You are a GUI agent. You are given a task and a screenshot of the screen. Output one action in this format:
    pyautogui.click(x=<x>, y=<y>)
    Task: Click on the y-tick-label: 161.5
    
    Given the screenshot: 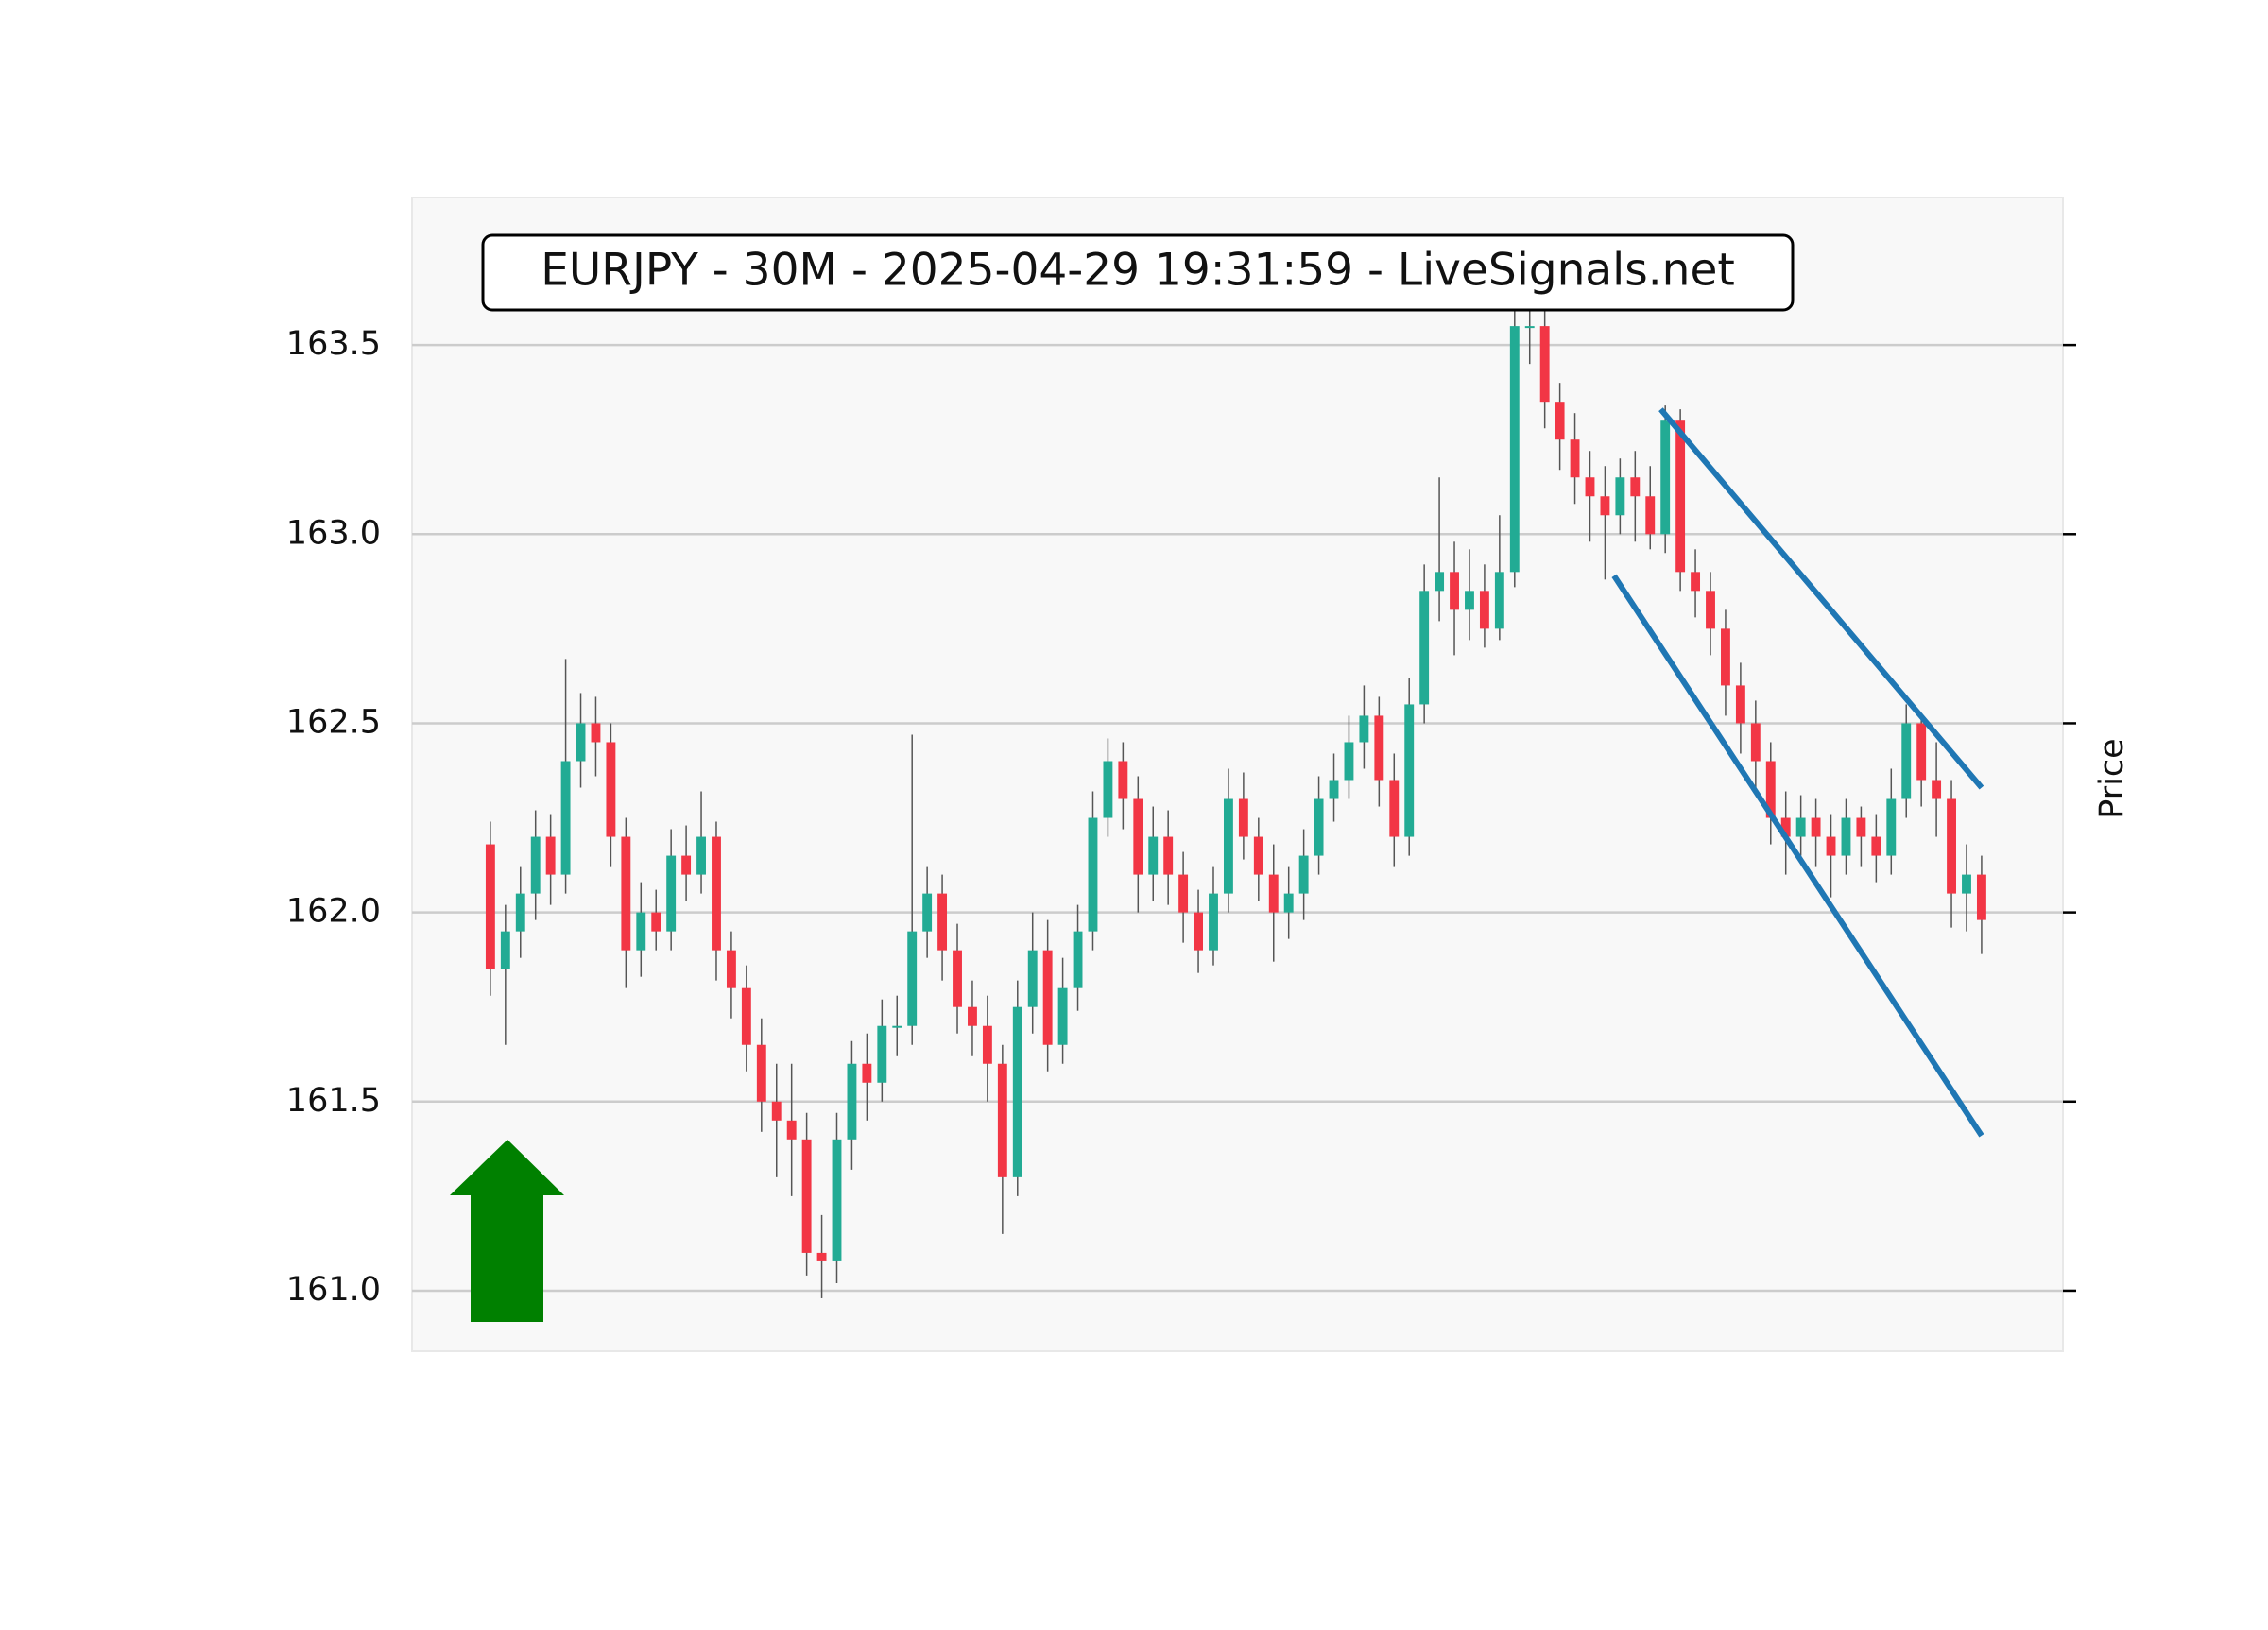 What is the action you would take?
    pyautogui.click(x=333, y=1101)
    